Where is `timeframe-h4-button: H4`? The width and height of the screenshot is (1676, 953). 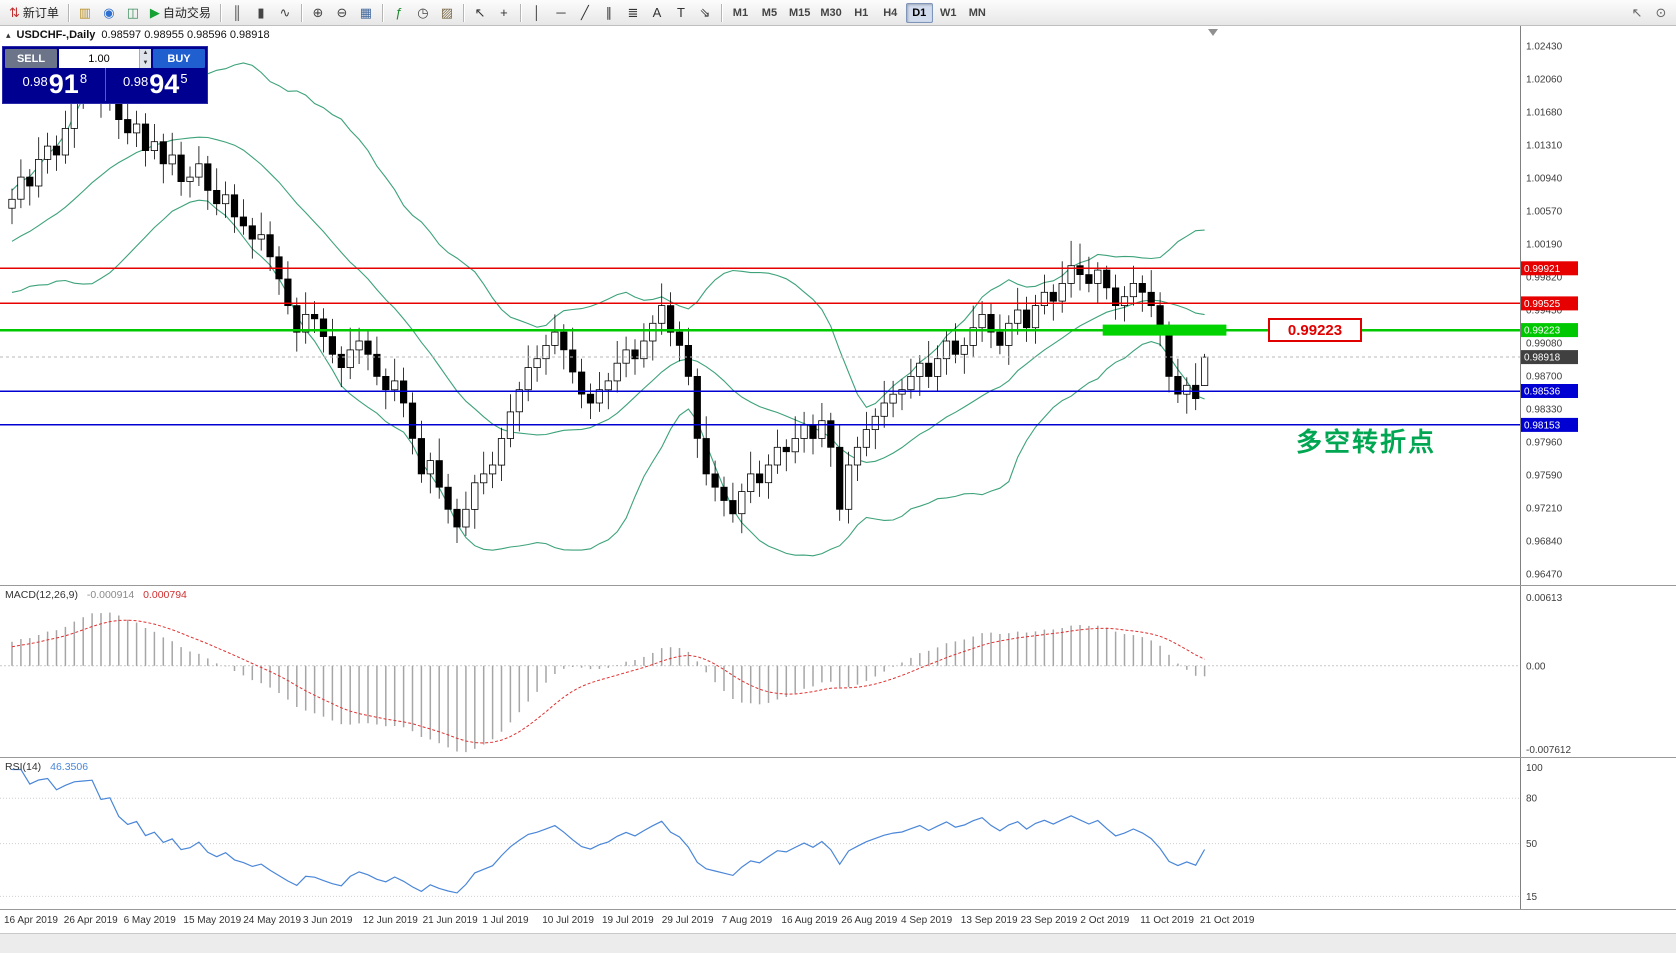 timeframe-h4-button: H4 is located at coordinates (890, 12).